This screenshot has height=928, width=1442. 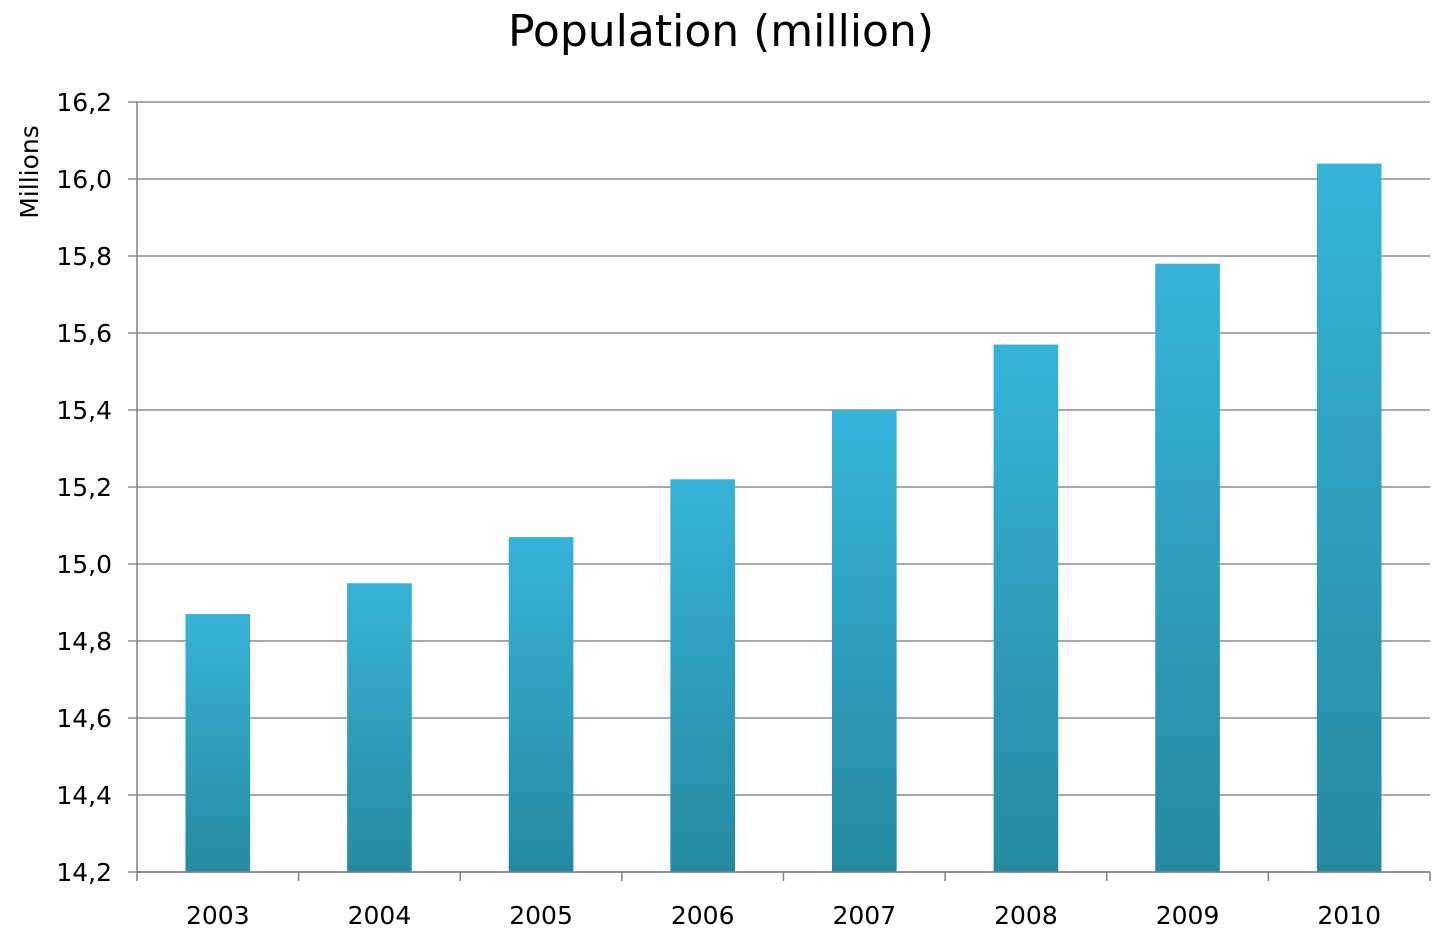 I want to click on x-tick-label: 2005, so click(x=541, y=914).